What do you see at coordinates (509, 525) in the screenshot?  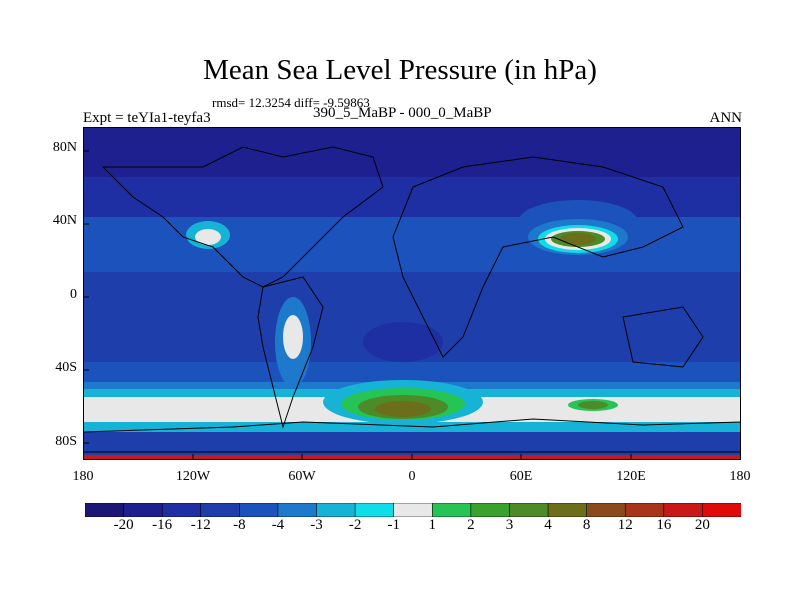 I see `colorbar-label: 3` at bounding box center [509, 525].